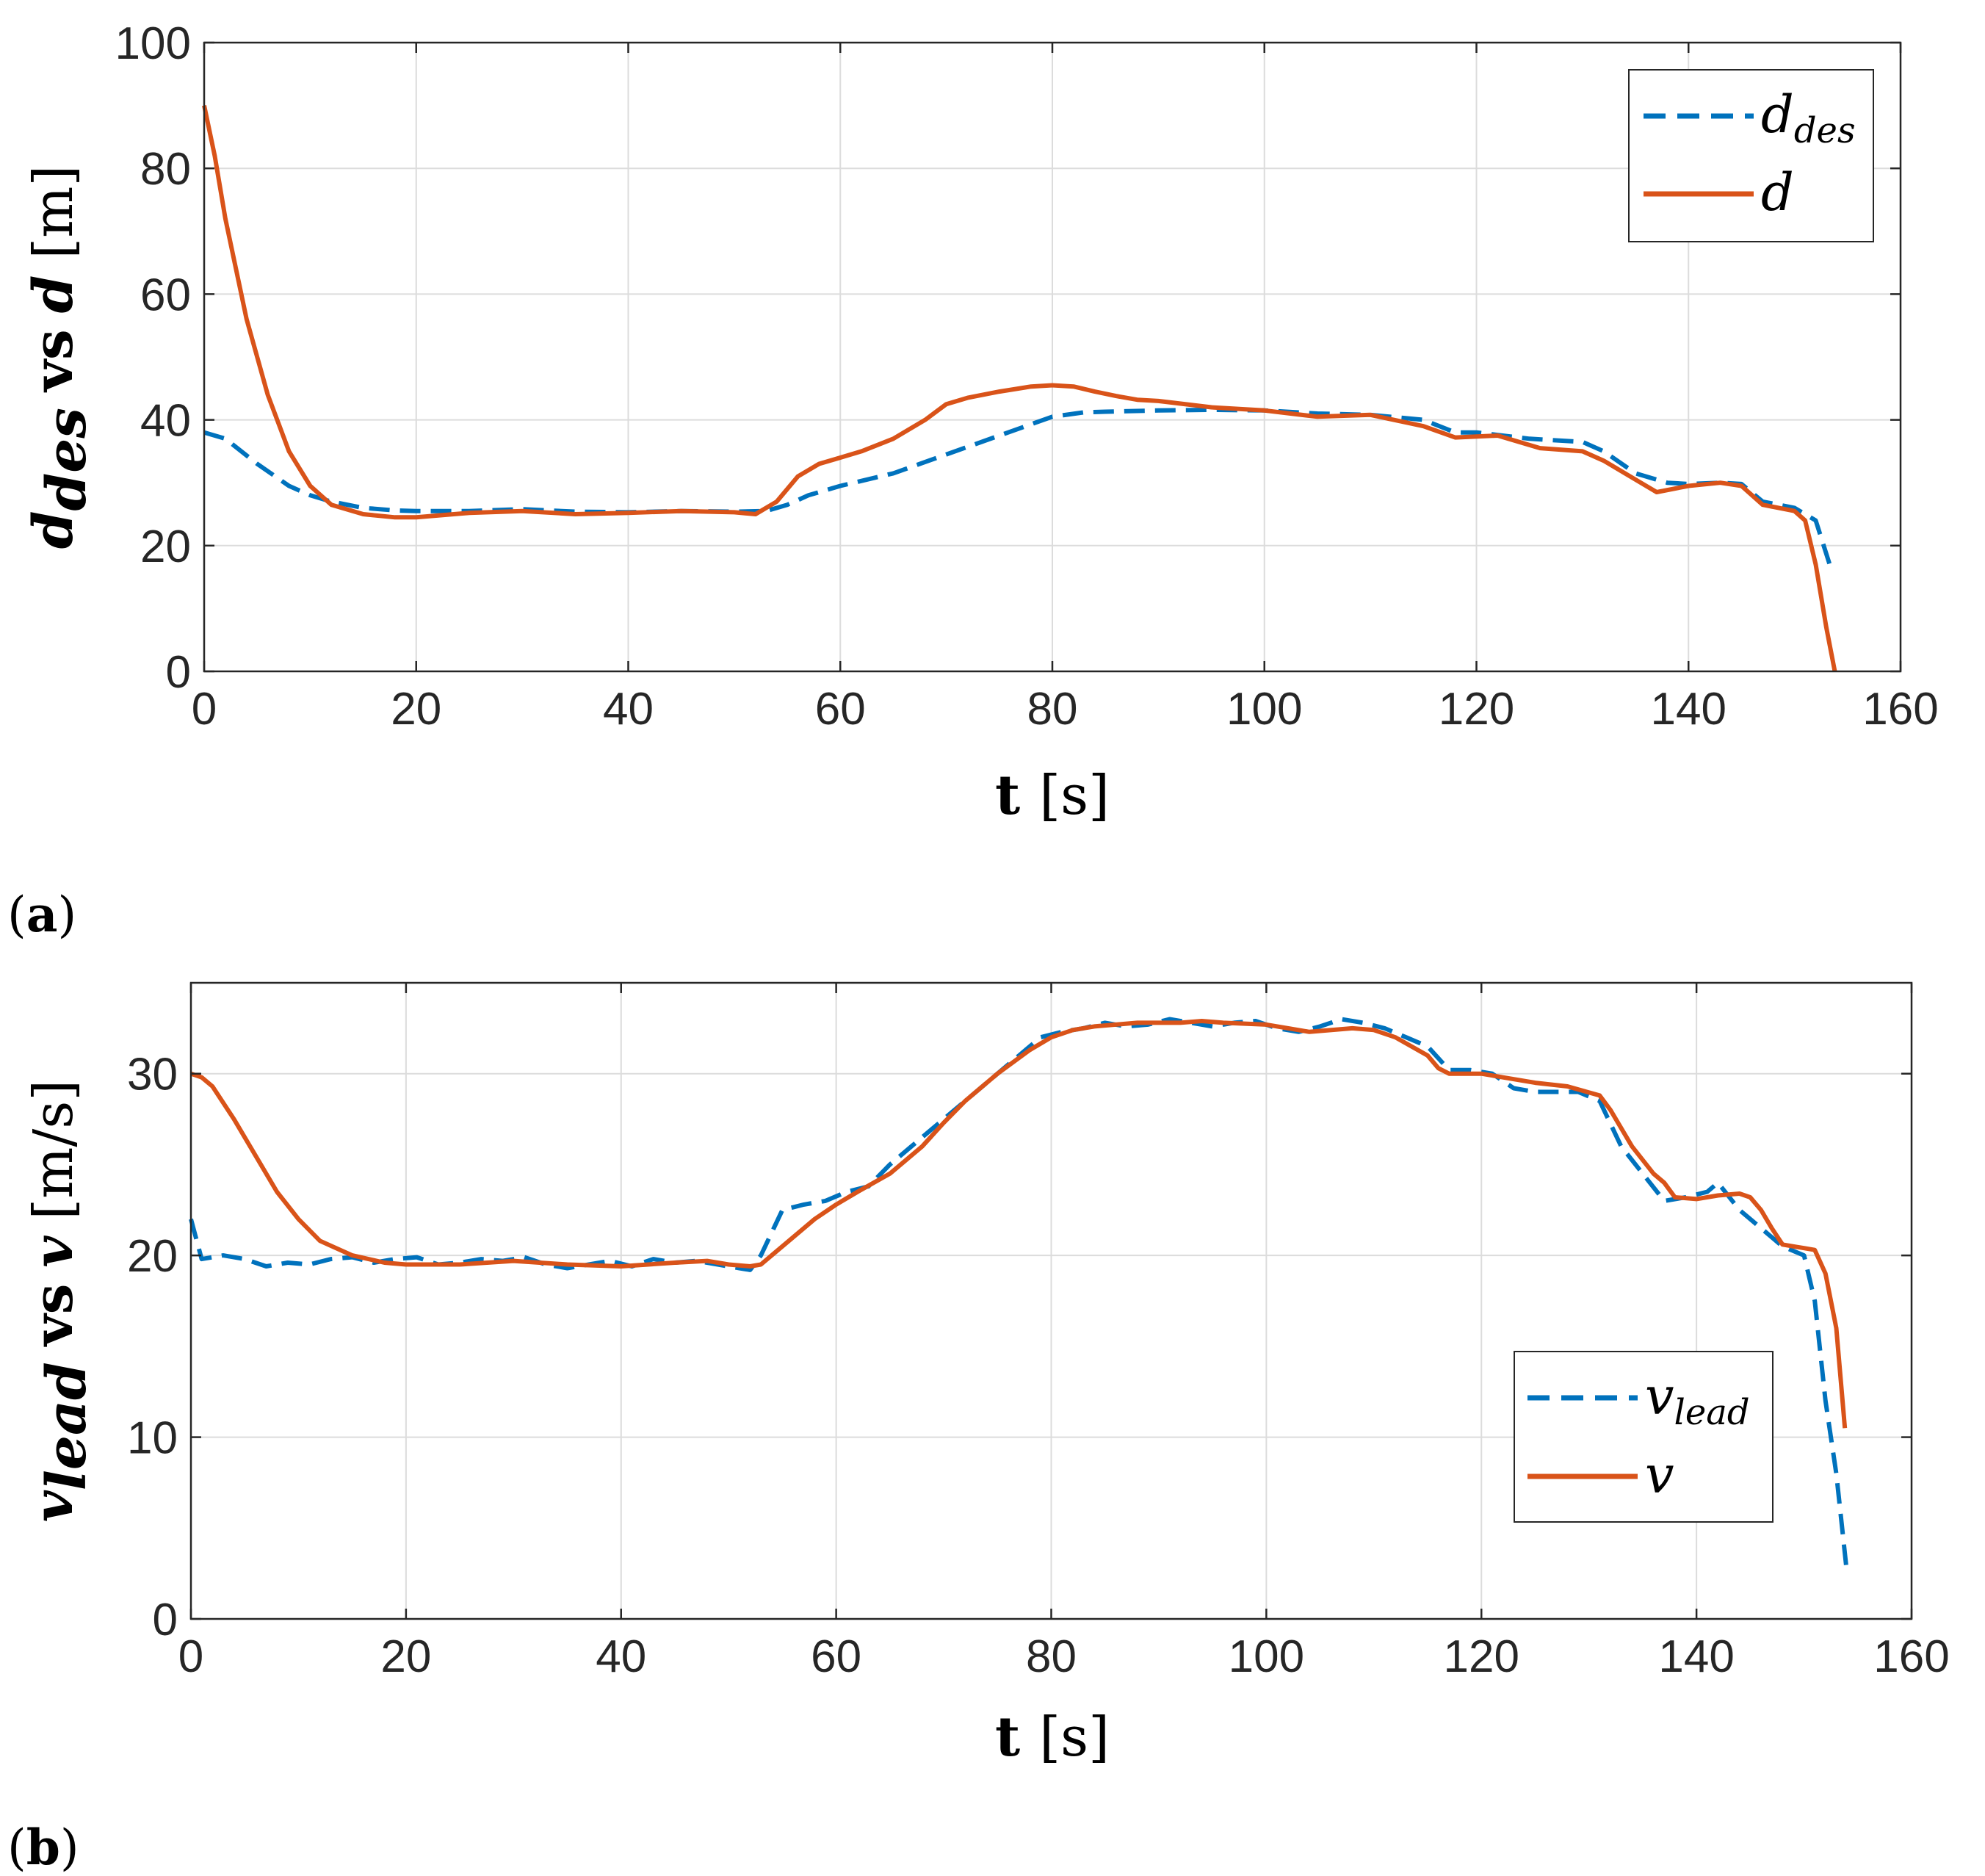  Describe the element at coordinates (165, 421) in the screenshot. I see `y-tick-label: 40` at that location.